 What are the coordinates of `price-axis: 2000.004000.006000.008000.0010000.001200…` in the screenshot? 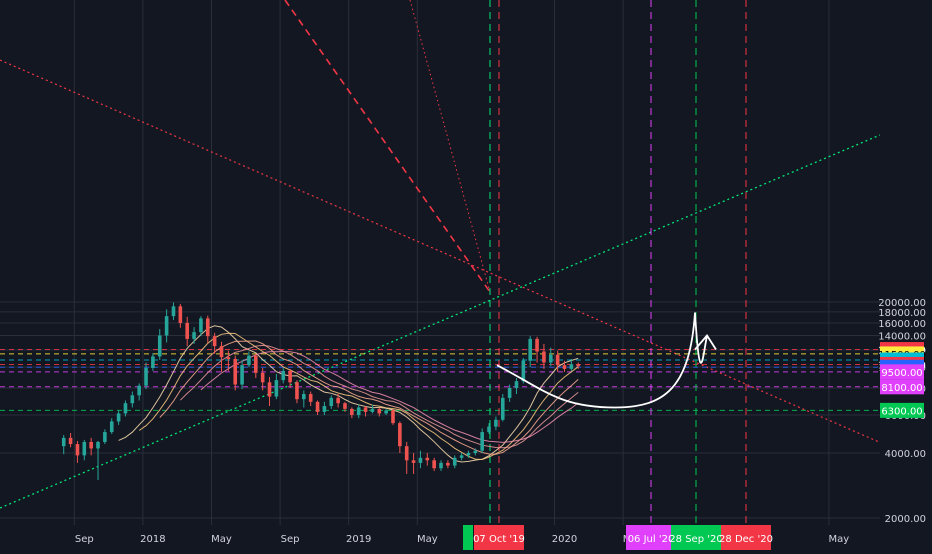 It's located at (905, 275).